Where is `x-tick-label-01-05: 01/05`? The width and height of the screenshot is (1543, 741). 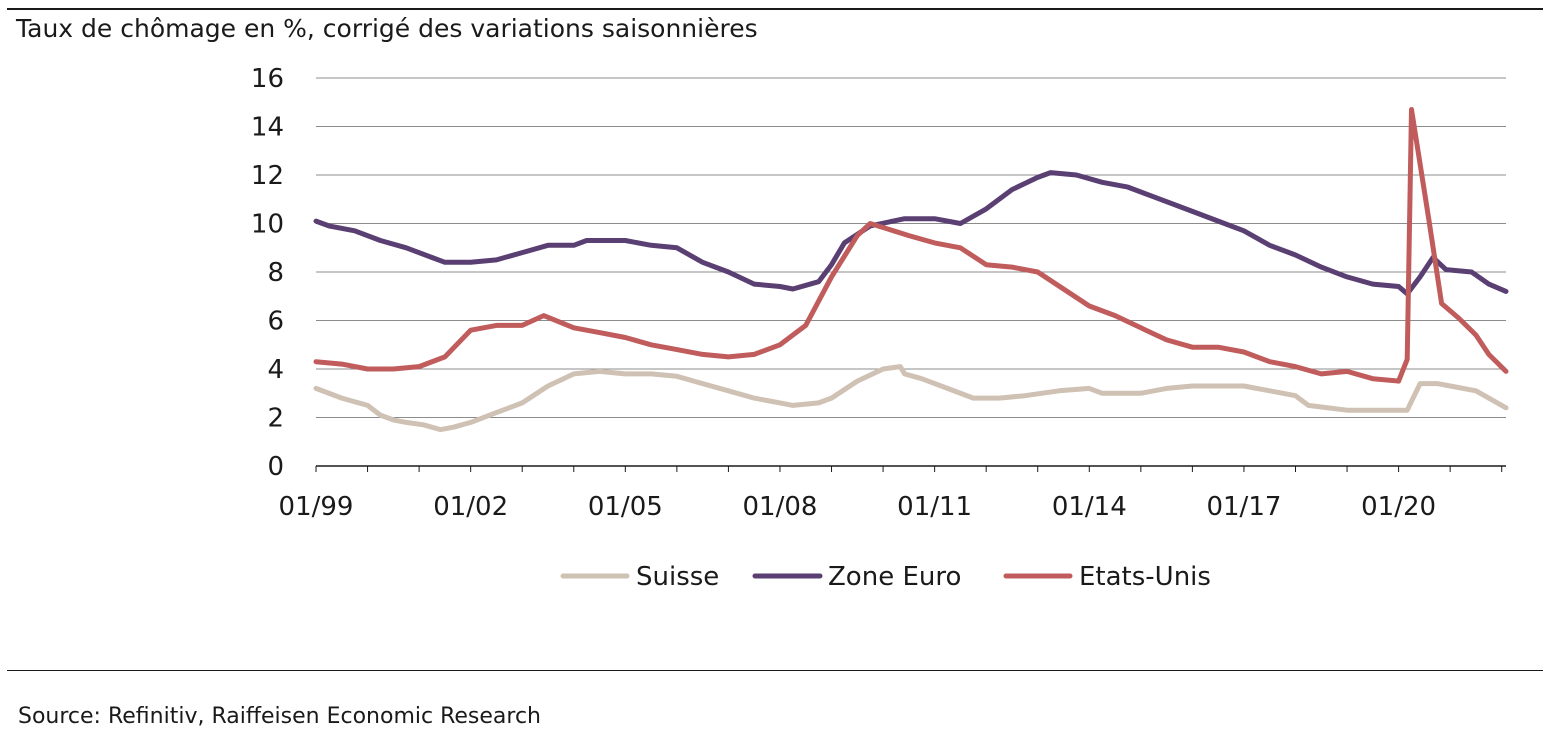 x-tick-label-01-05: 01/05 is located at coordinates (625, 507).